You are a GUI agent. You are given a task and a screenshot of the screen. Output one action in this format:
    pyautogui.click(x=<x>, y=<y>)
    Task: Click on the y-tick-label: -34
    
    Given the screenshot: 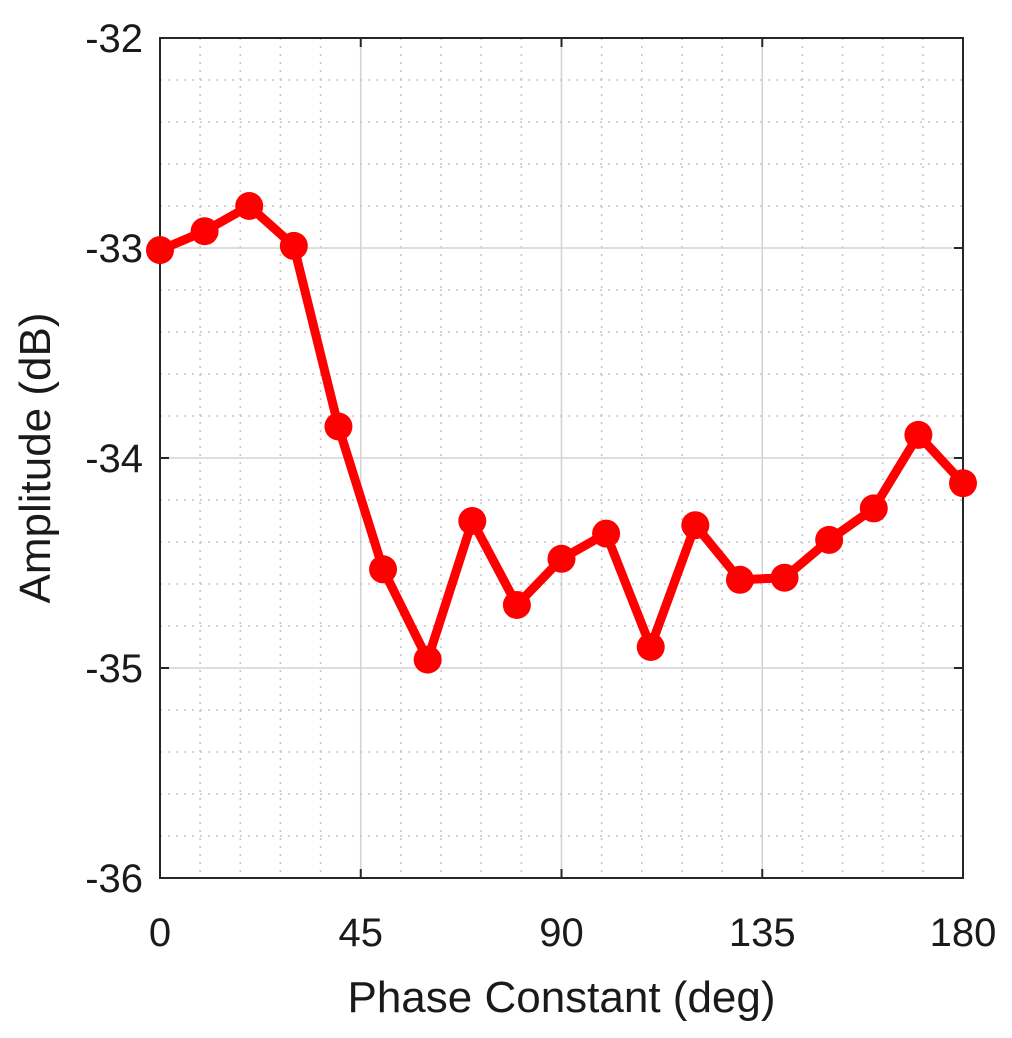 What is the action you would take?
    pyautogui.click(x=114, y=459)
    